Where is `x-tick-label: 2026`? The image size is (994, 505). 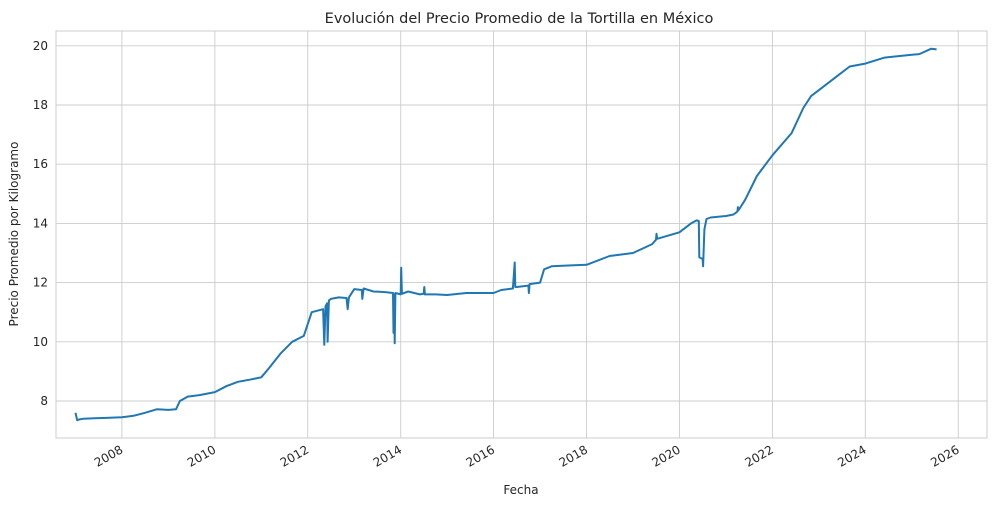 x-tick-label: 2026 is located at coordinates (944, 455).